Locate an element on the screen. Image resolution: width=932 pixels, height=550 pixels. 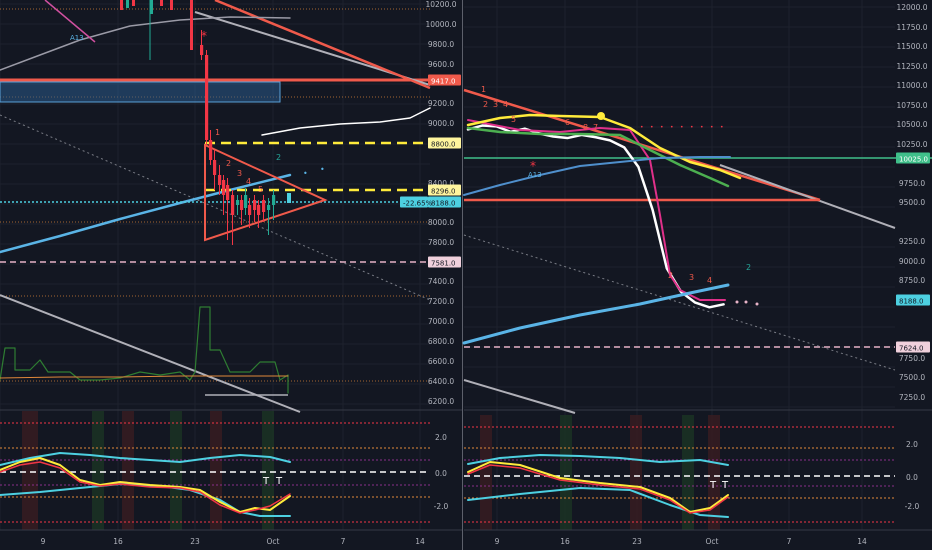
right-osc-t1: T is located at coordinates (713, 485).